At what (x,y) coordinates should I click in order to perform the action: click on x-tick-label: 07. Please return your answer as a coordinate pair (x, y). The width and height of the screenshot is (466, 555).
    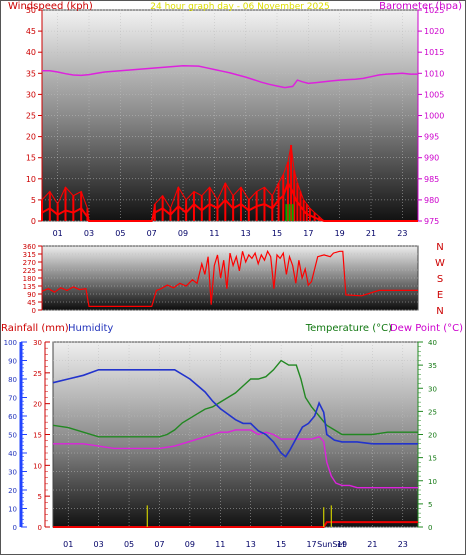
    Looking at the image, I should click on (159, 544).